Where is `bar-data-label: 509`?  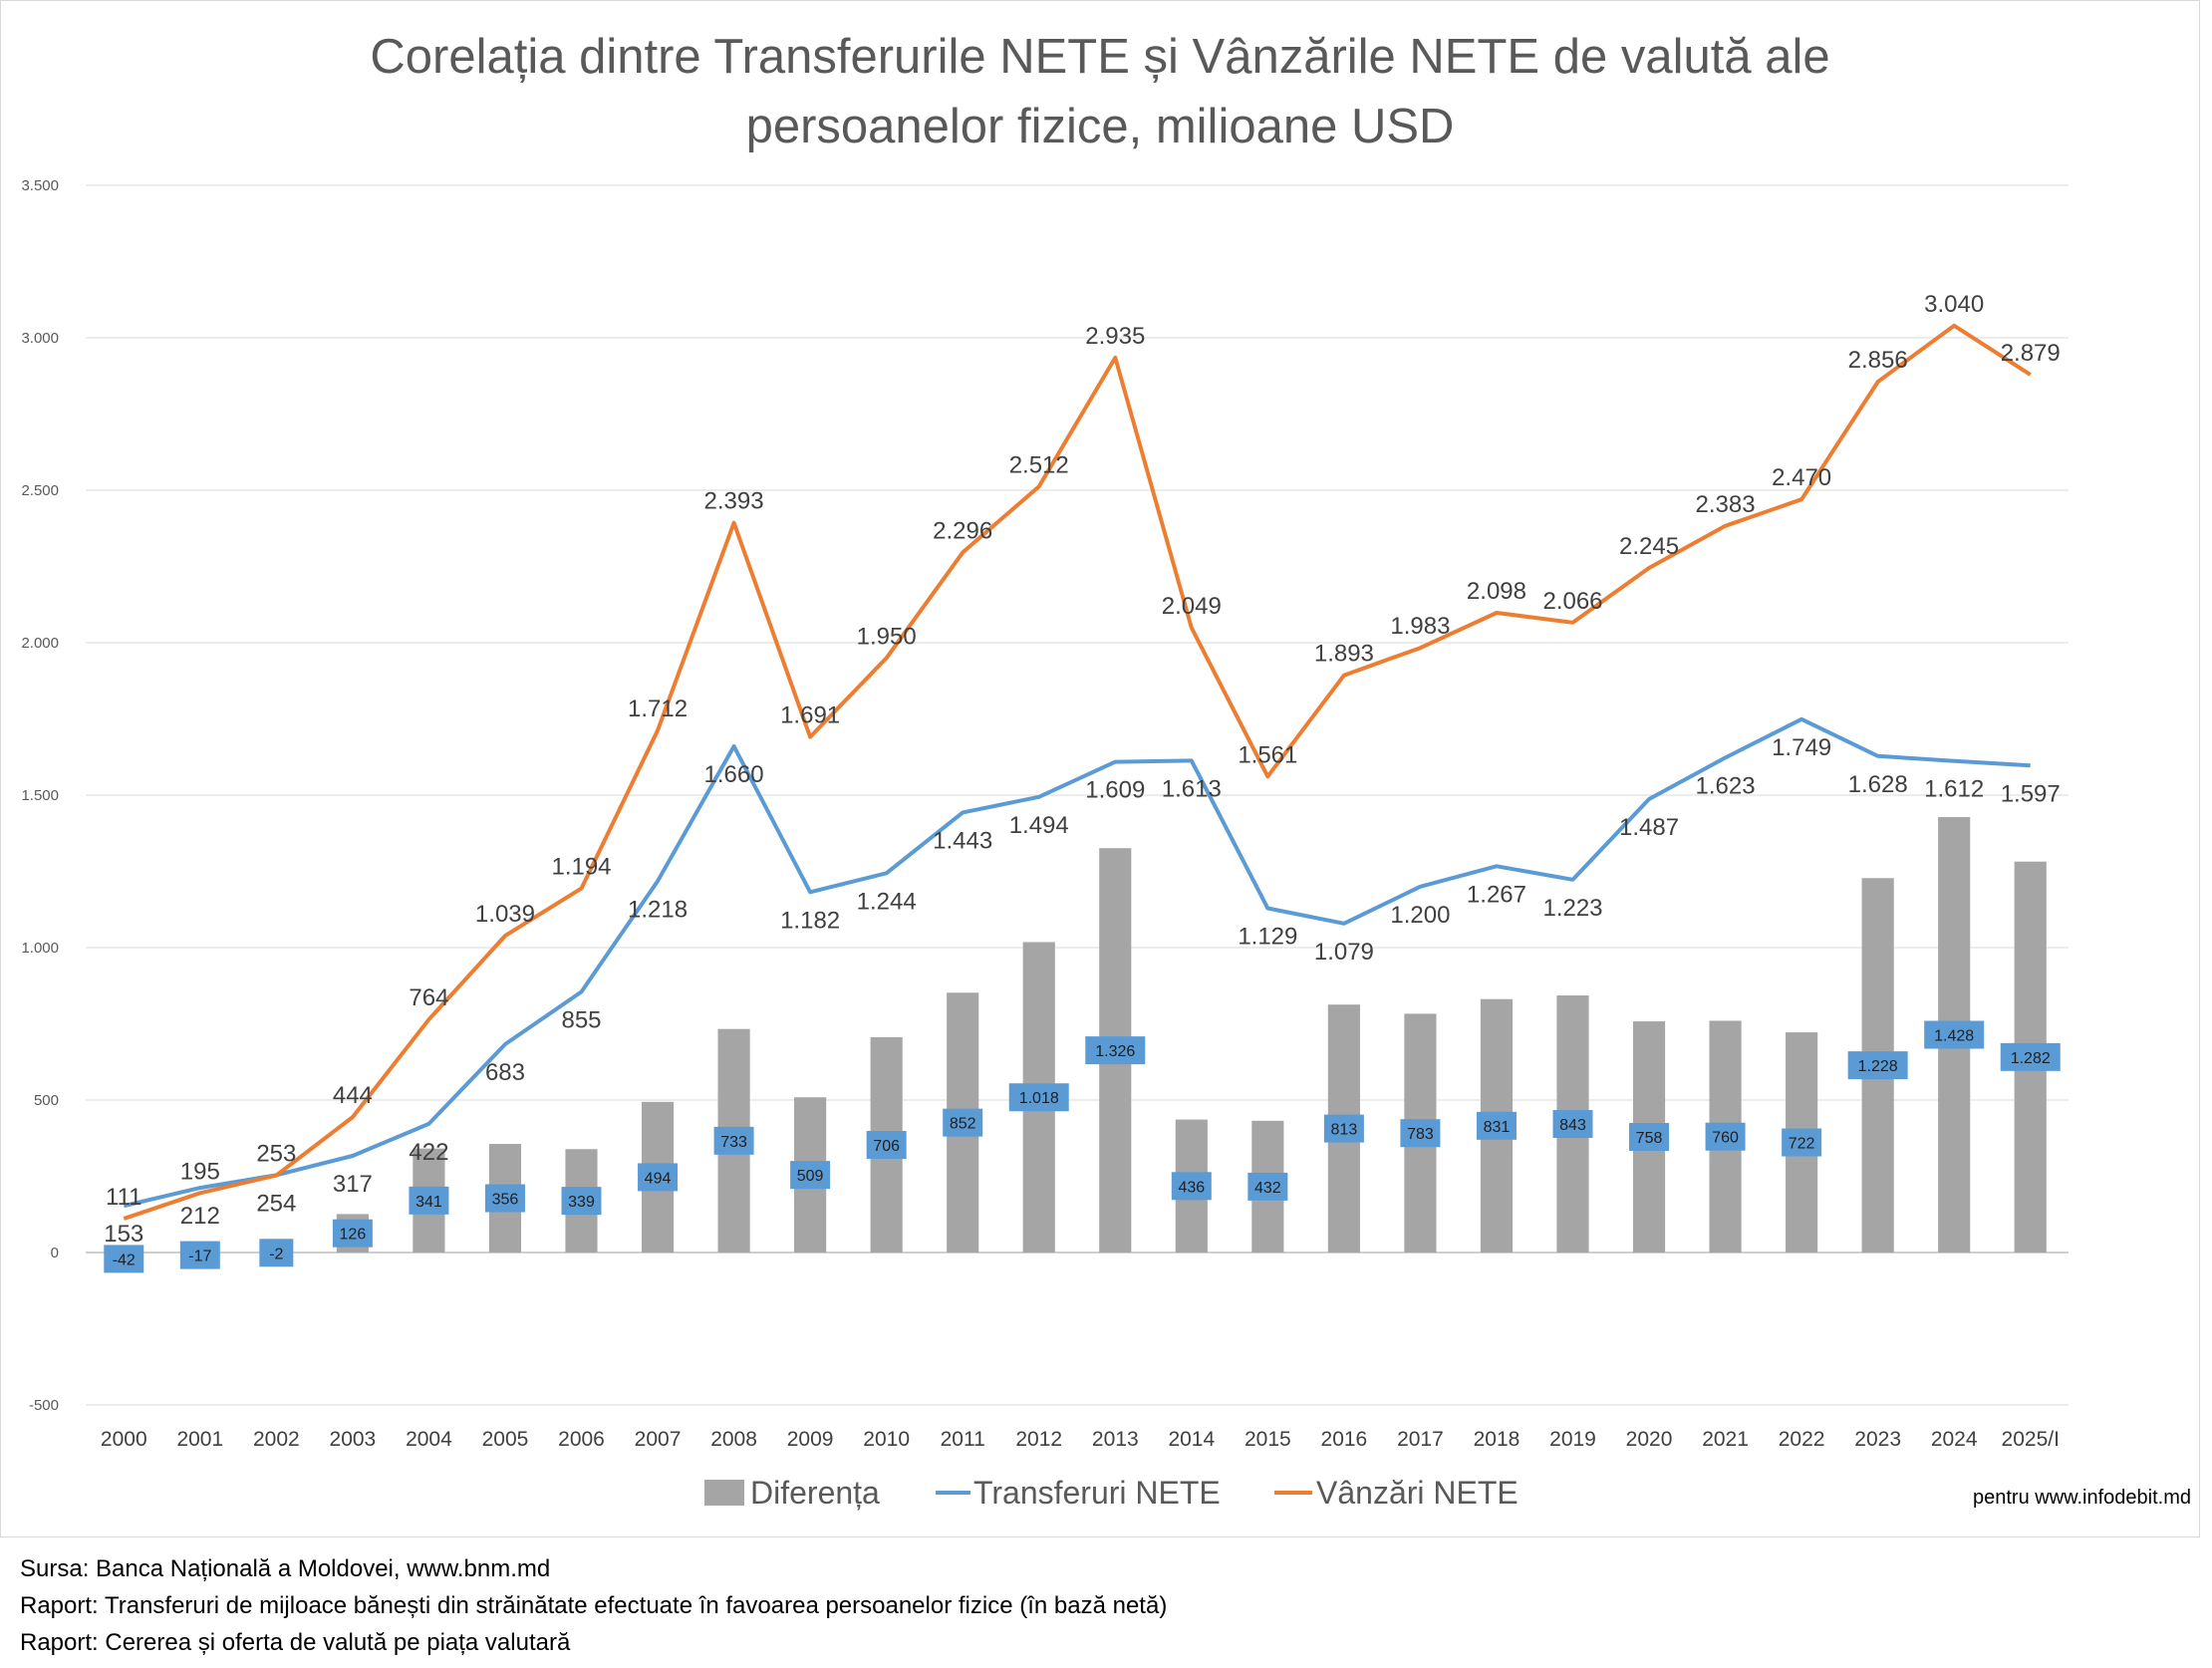
bar-data-label: 509 is located at coordinates (810, 1176).